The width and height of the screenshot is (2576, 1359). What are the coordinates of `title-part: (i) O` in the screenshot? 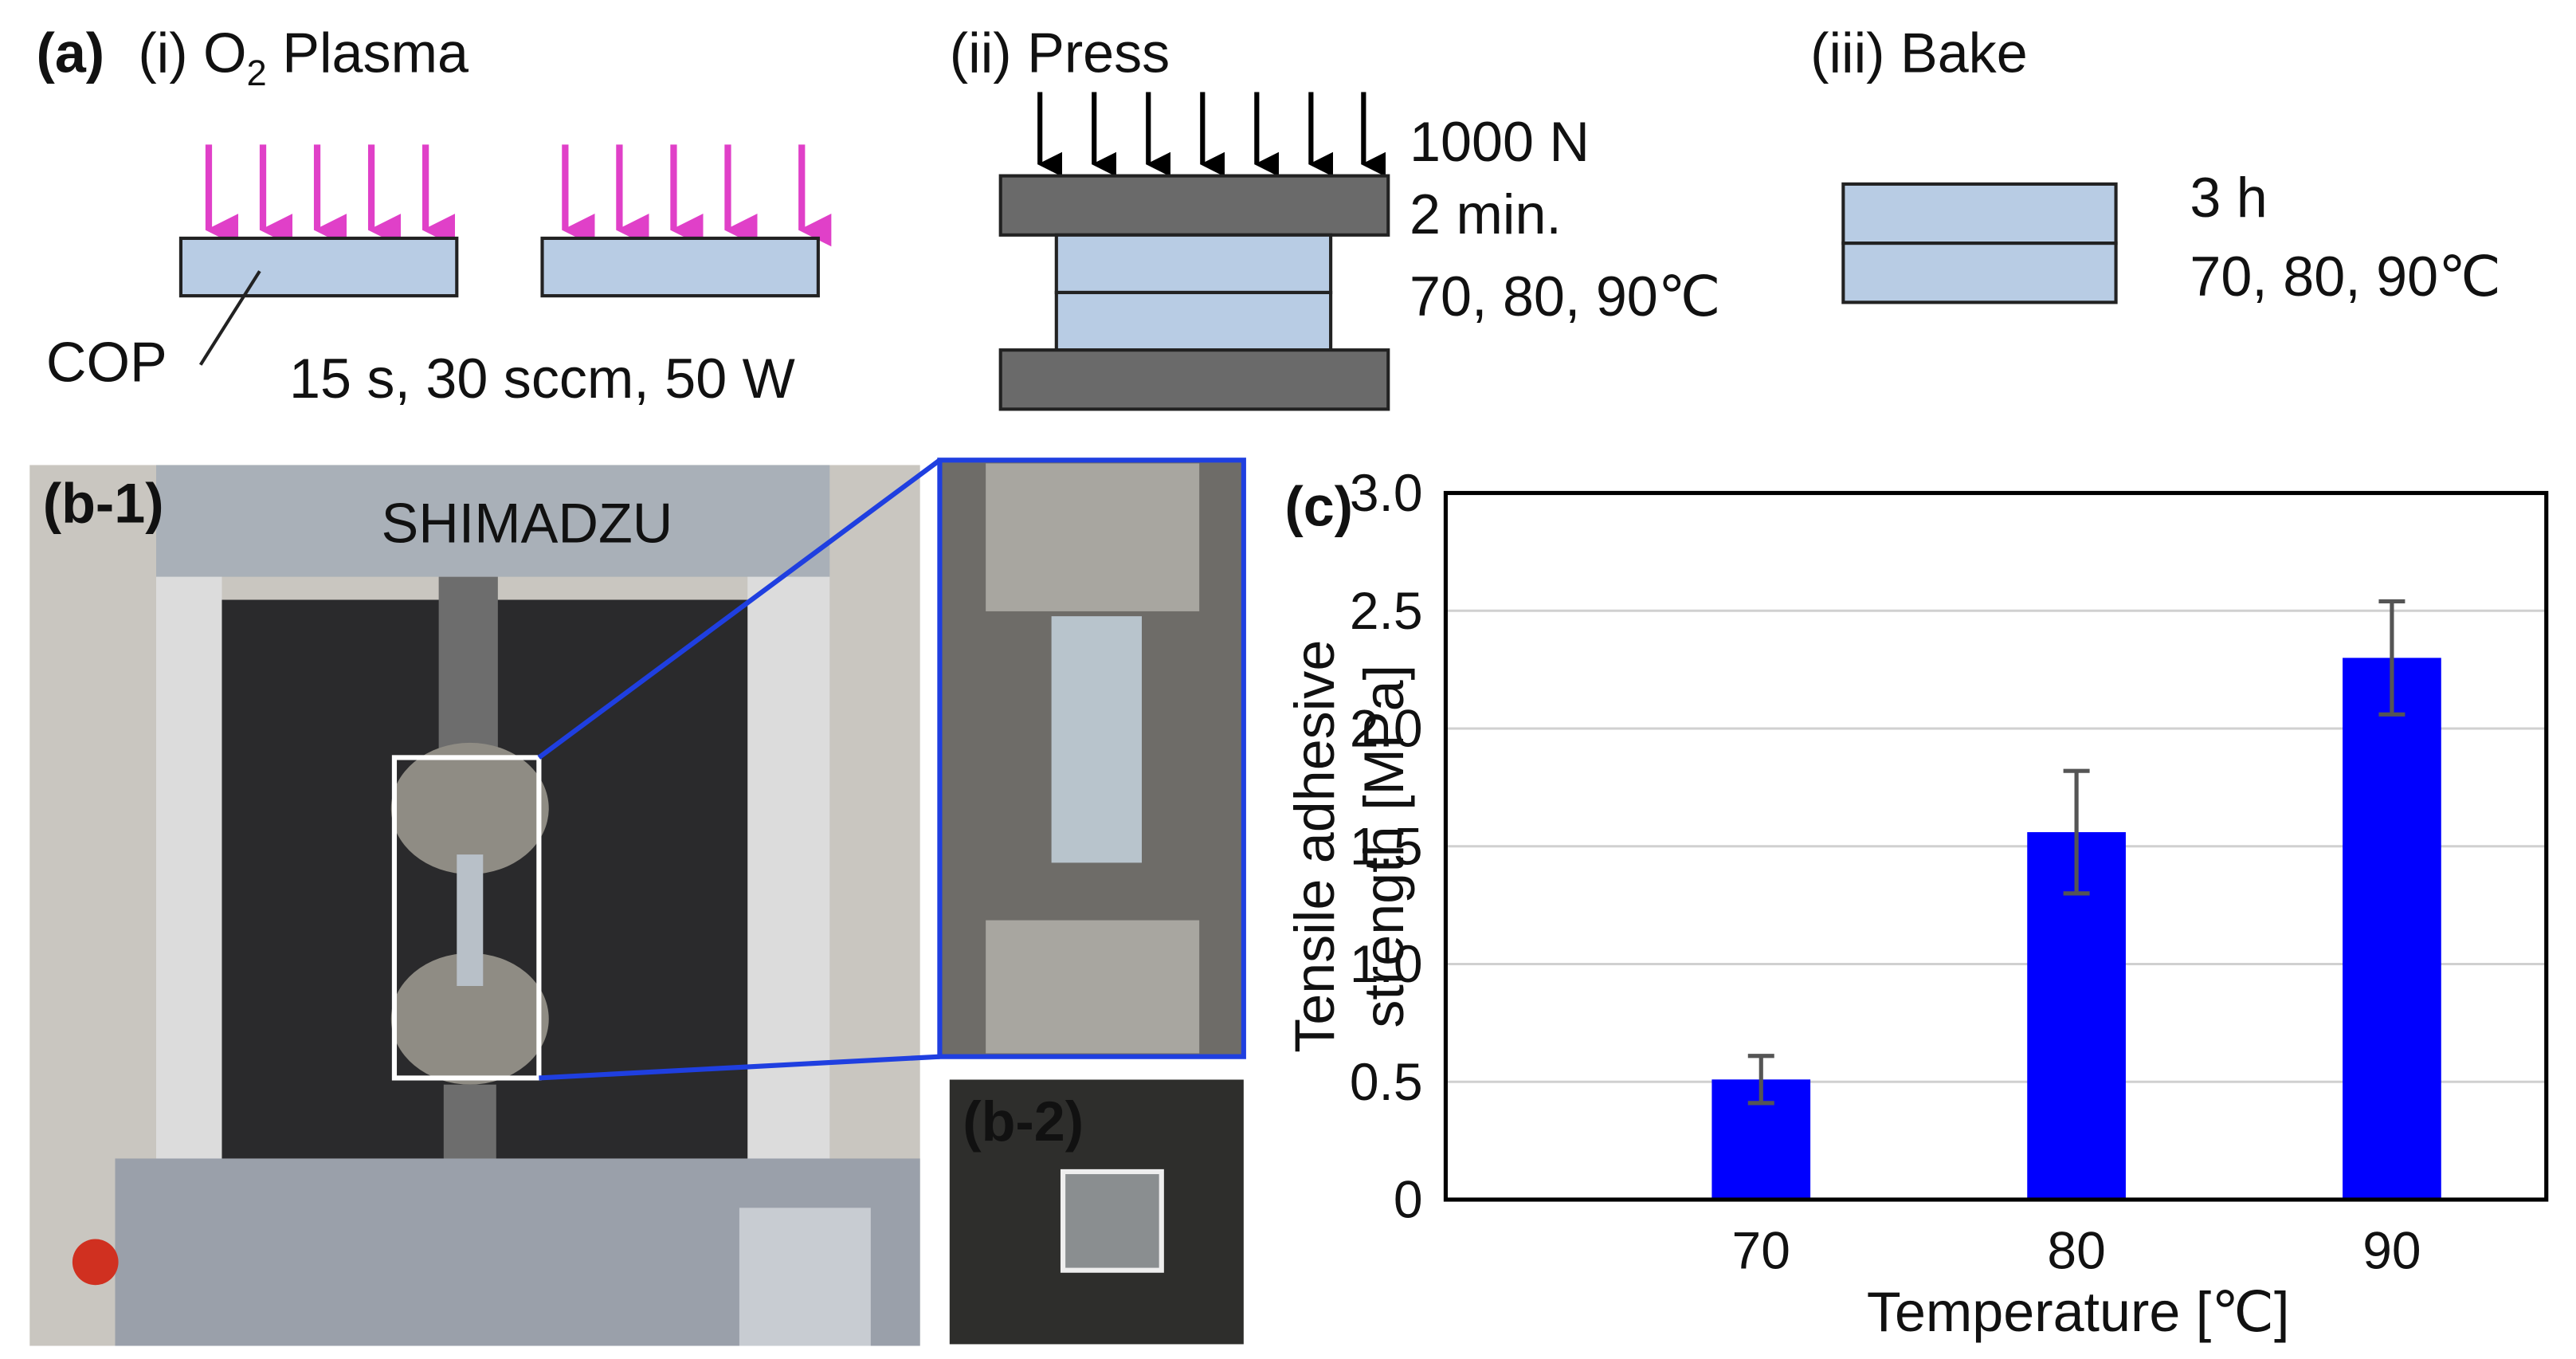 It's located at (192, 53).